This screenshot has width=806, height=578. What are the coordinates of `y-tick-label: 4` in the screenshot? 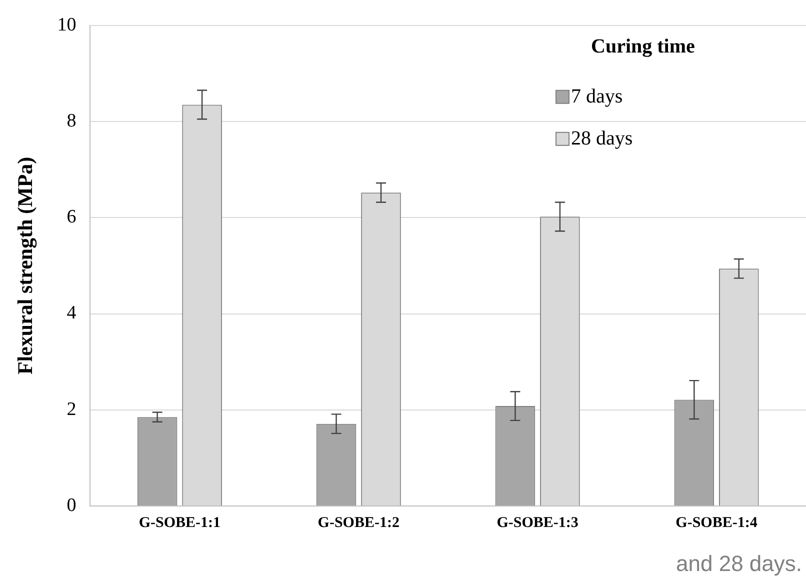 It's located at (71, 313).